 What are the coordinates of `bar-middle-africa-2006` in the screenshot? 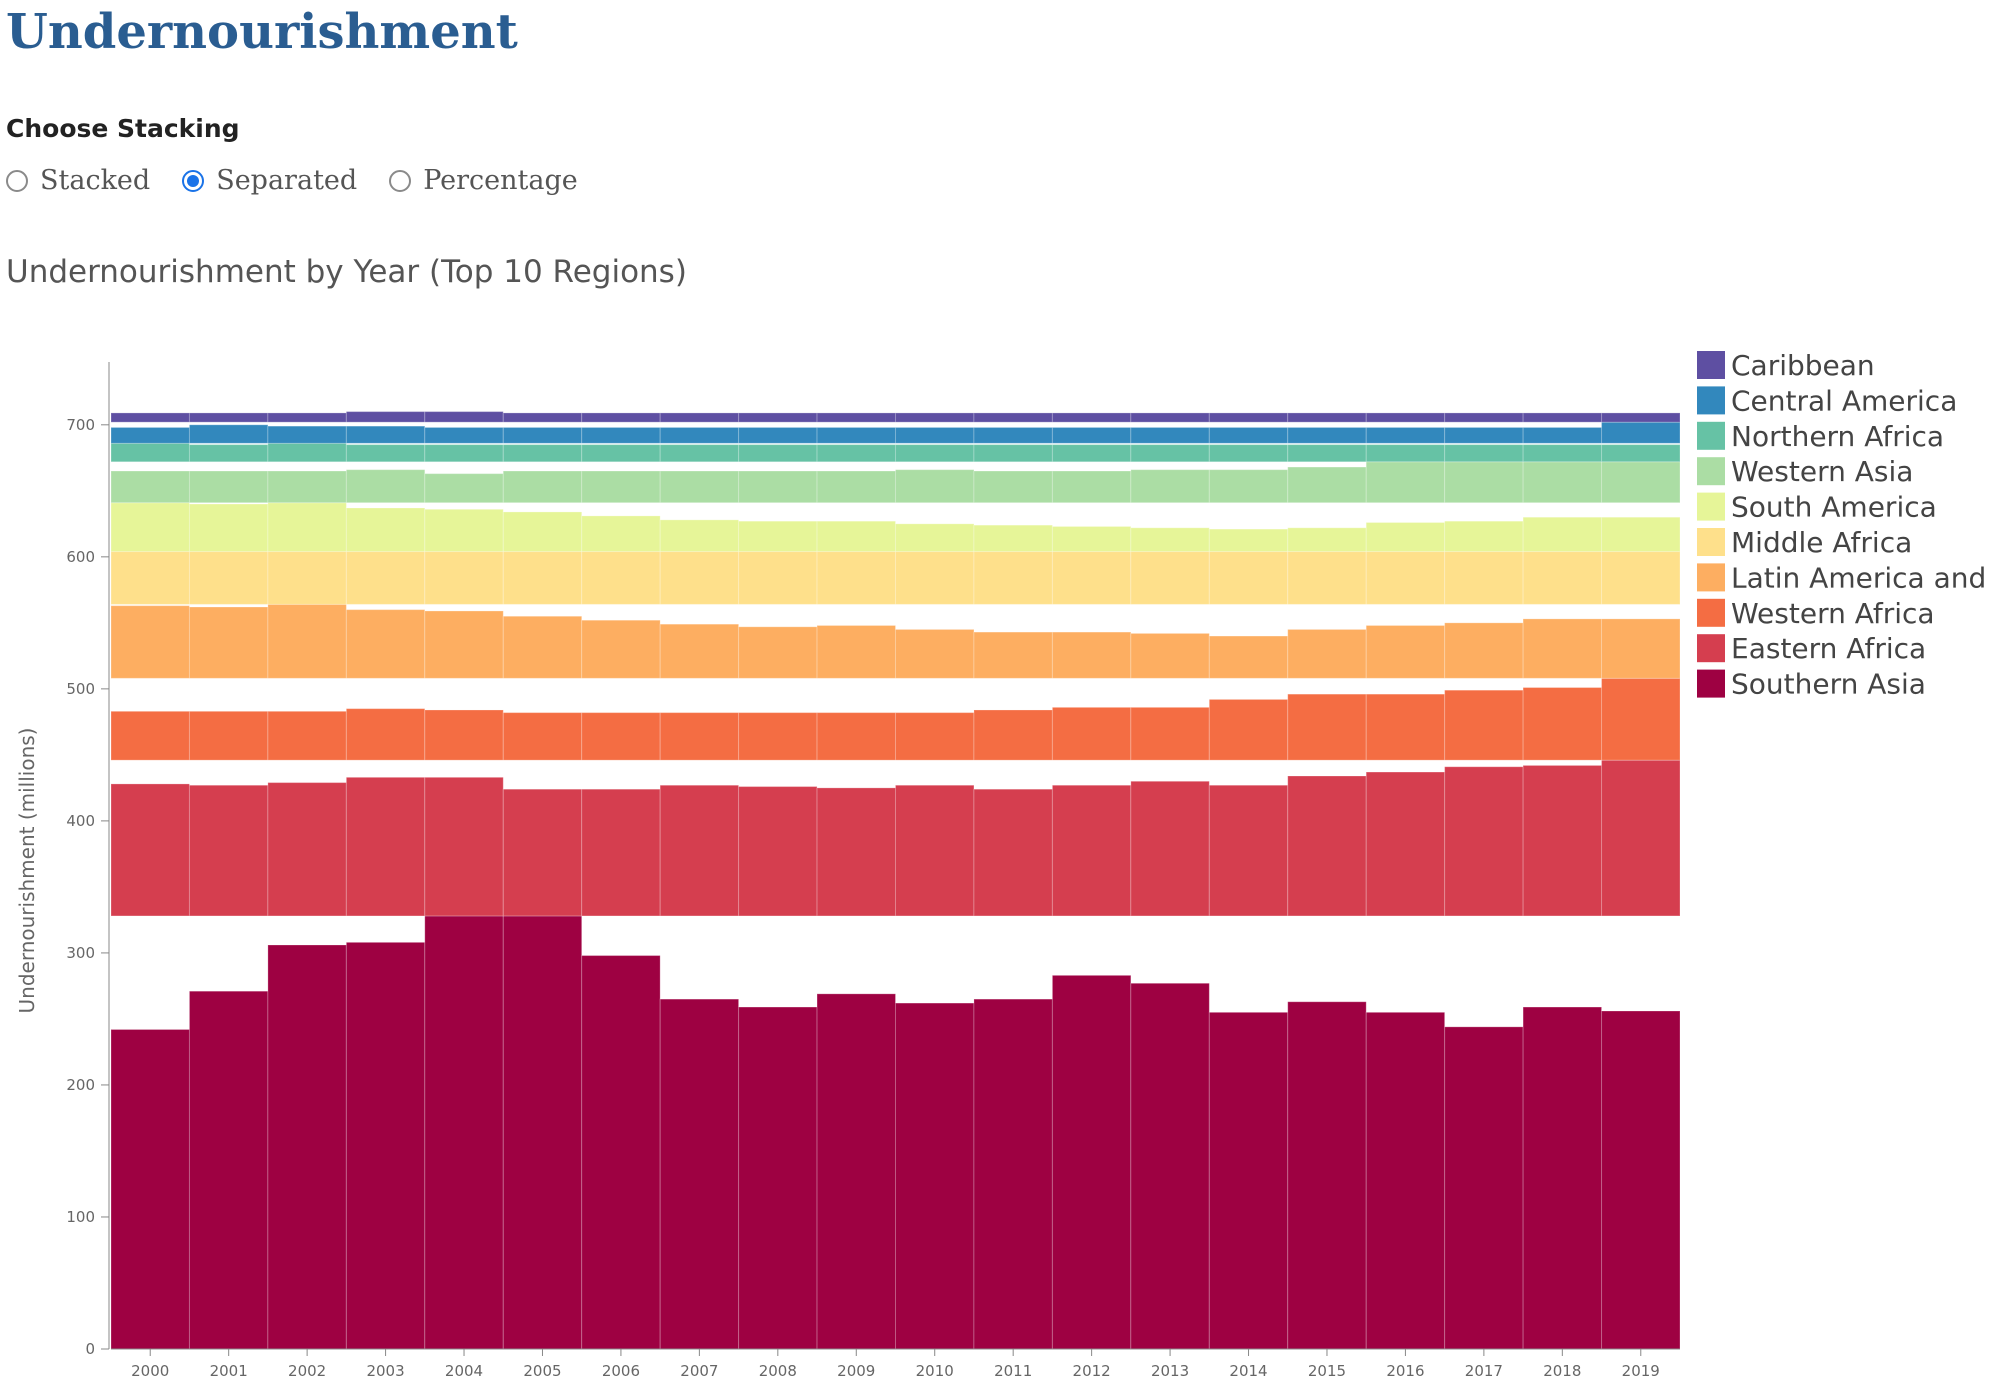 It's located at (621, 578).